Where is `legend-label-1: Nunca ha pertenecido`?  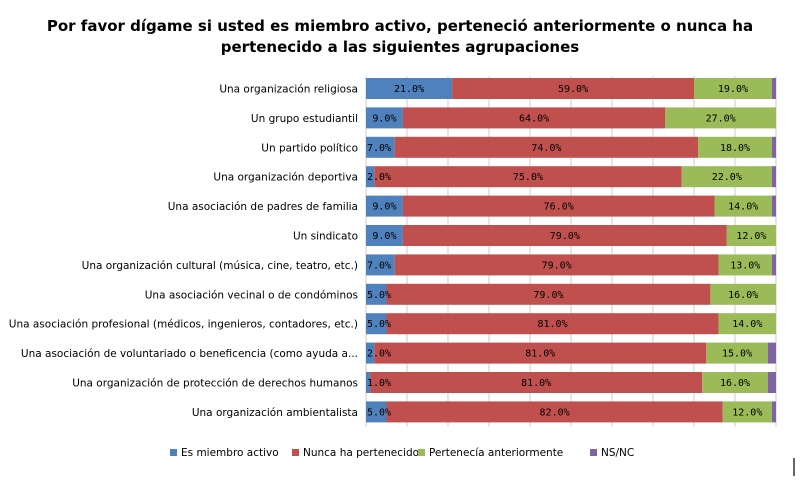
legend-label-1: Nunca ha pertenecido is located at coordinates (361, 453).